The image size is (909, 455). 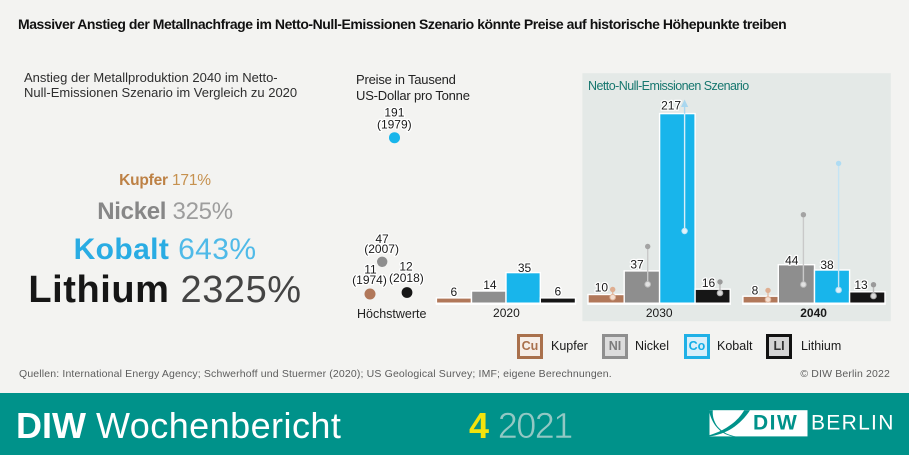 I want to click on svg-text: 12, so click(x=406, y=267).